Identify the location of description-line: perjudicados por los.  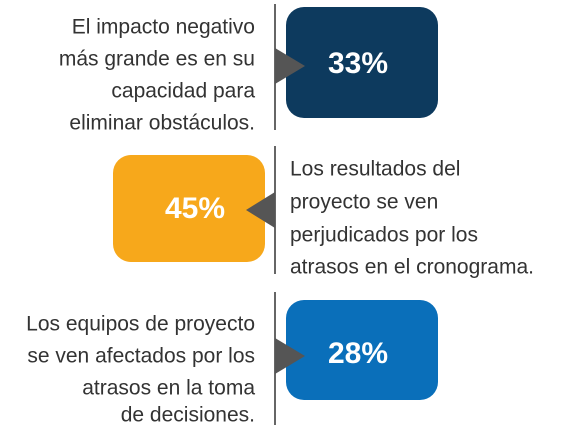
(384, 235).